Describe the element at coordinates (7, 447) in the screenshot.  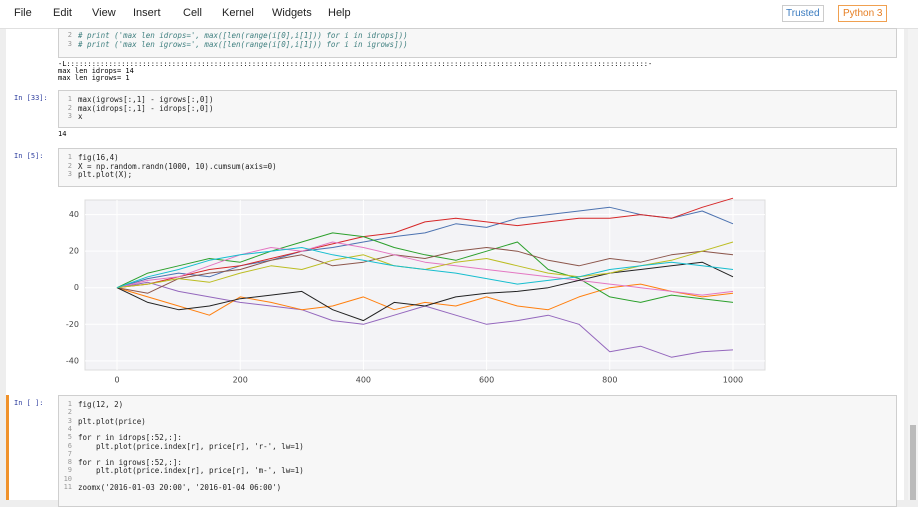
I see `edit-mode-bar` at that location.